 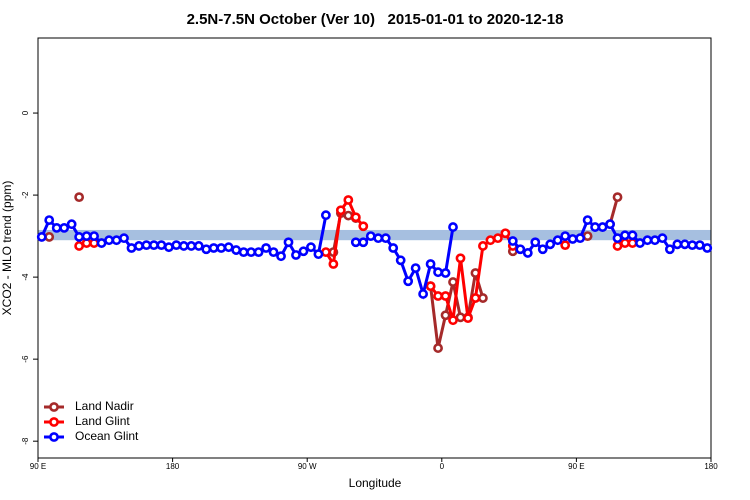 I want to click on x-tick-label: 90 W, so click(x=307, y=466).